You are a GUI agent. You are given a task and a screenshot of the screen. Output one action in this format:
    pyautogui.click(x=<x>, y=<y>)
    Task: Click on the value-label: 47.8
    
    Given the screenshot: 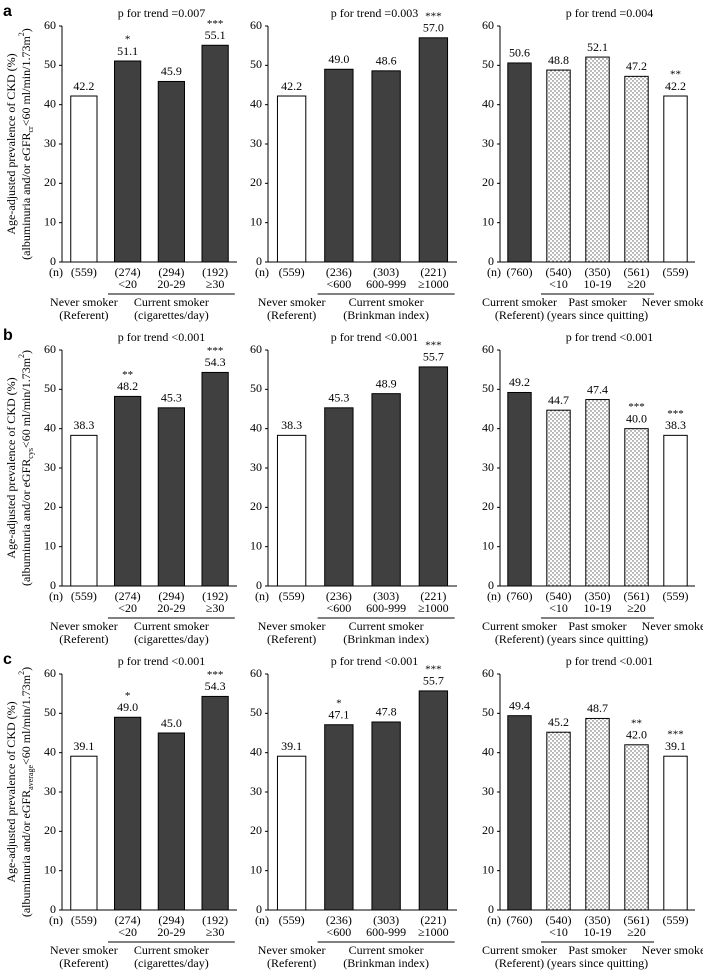 What is the action you would take?
    pyautogui.click(x=386, y=712)
    